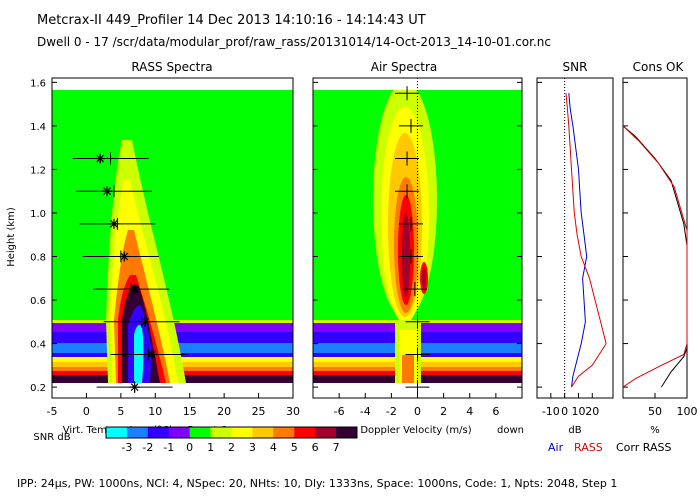  I want to click on xtick-label-3-0: 50, so click(655, 411).